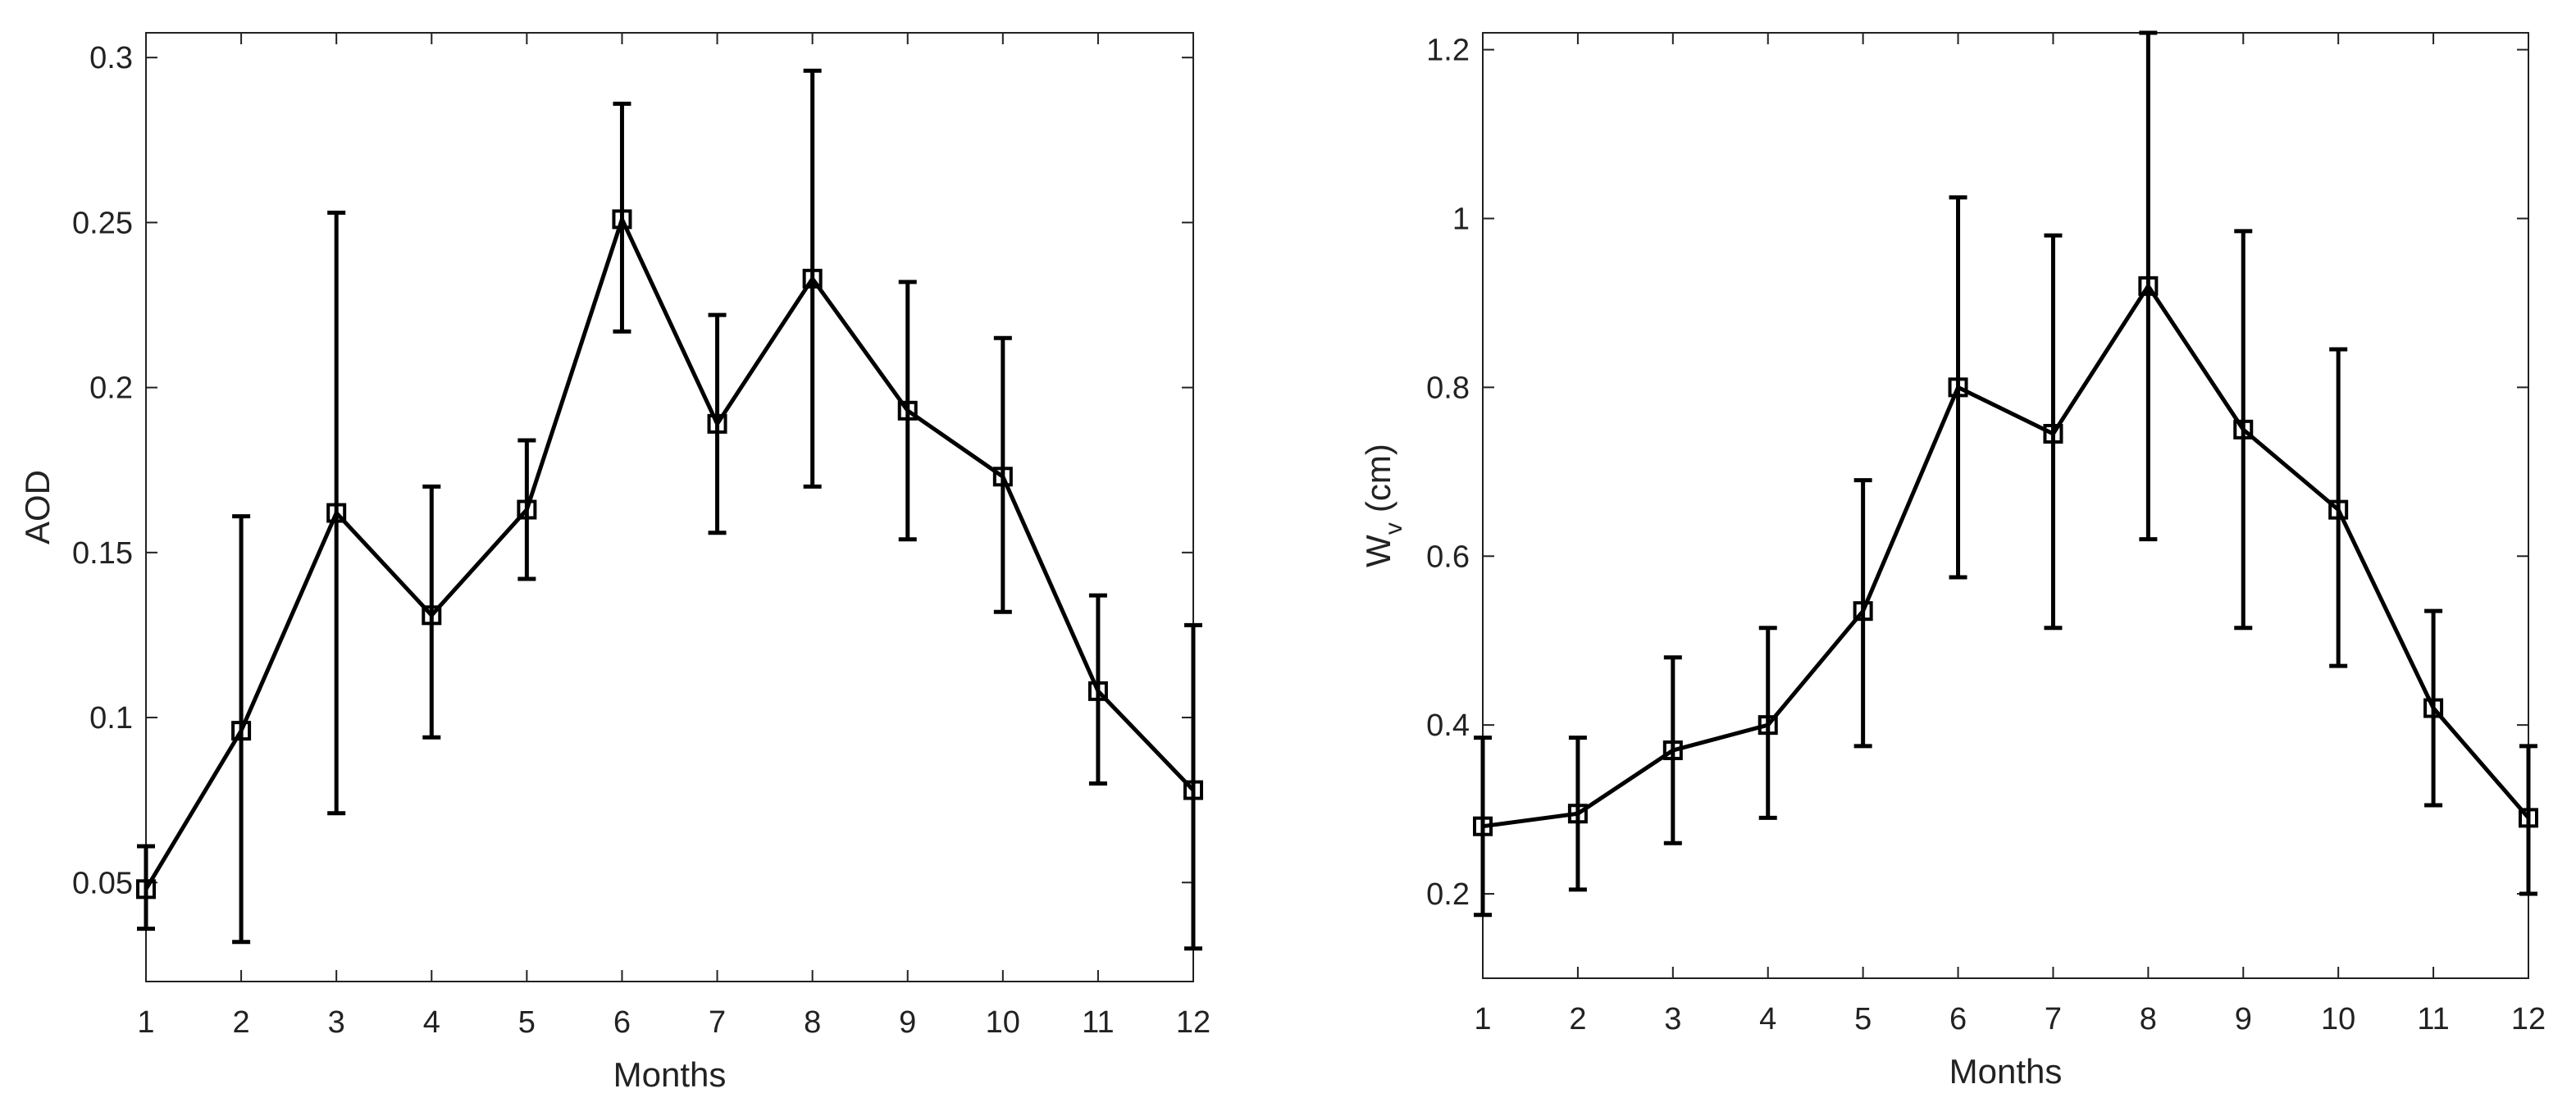 The width and height of the screenshot is (2576, 1116). Describe the element at coordinates (102, 223) in the screenshot. I see `y-tick-label: 0.25` at that location.